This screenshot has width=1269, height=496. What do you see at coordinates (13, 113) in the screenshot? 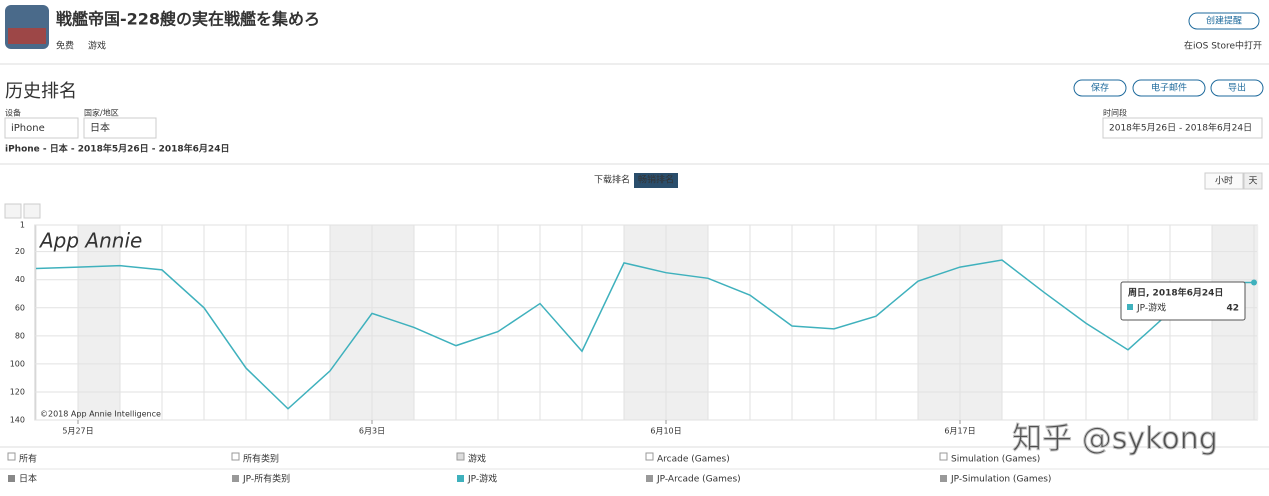
I see `device-label: 设备` at bounding box center [13, 113].